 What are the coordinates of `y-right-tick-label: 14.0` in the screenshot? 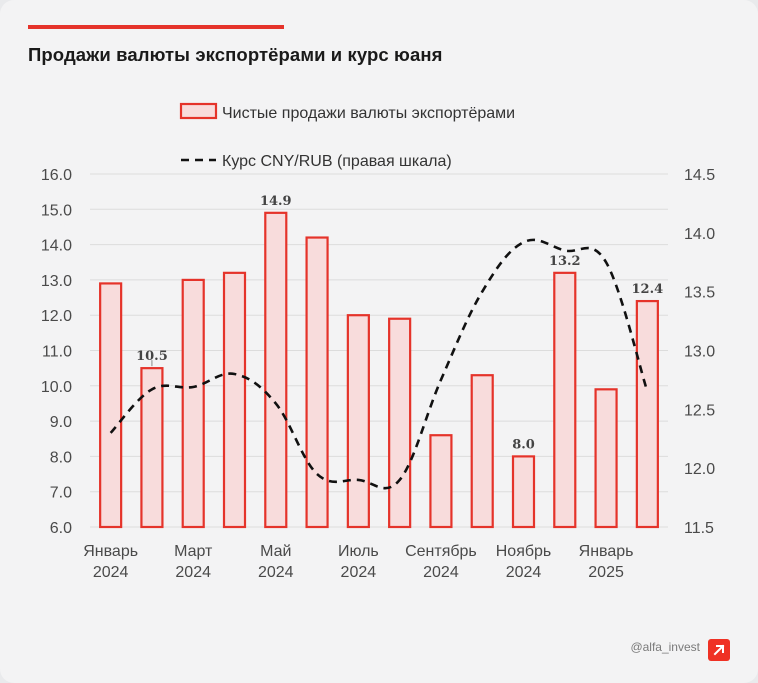 It's located at (699, 234).